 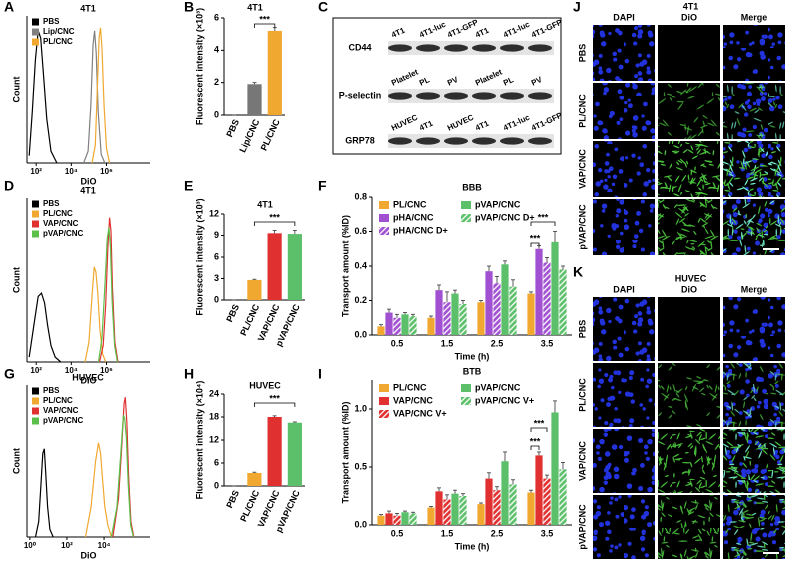 I want to click on y-tick-label: 2, so click(x=216, y=82).